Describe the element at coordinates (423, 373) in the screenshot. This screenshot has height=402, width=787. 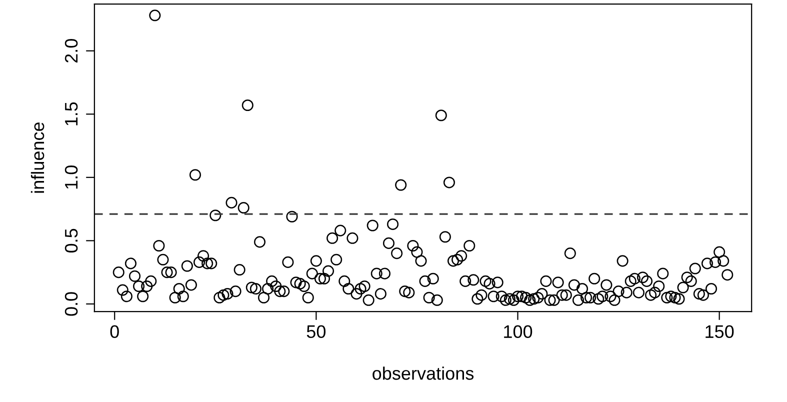
I see `x-axis-title: observations` at that location.